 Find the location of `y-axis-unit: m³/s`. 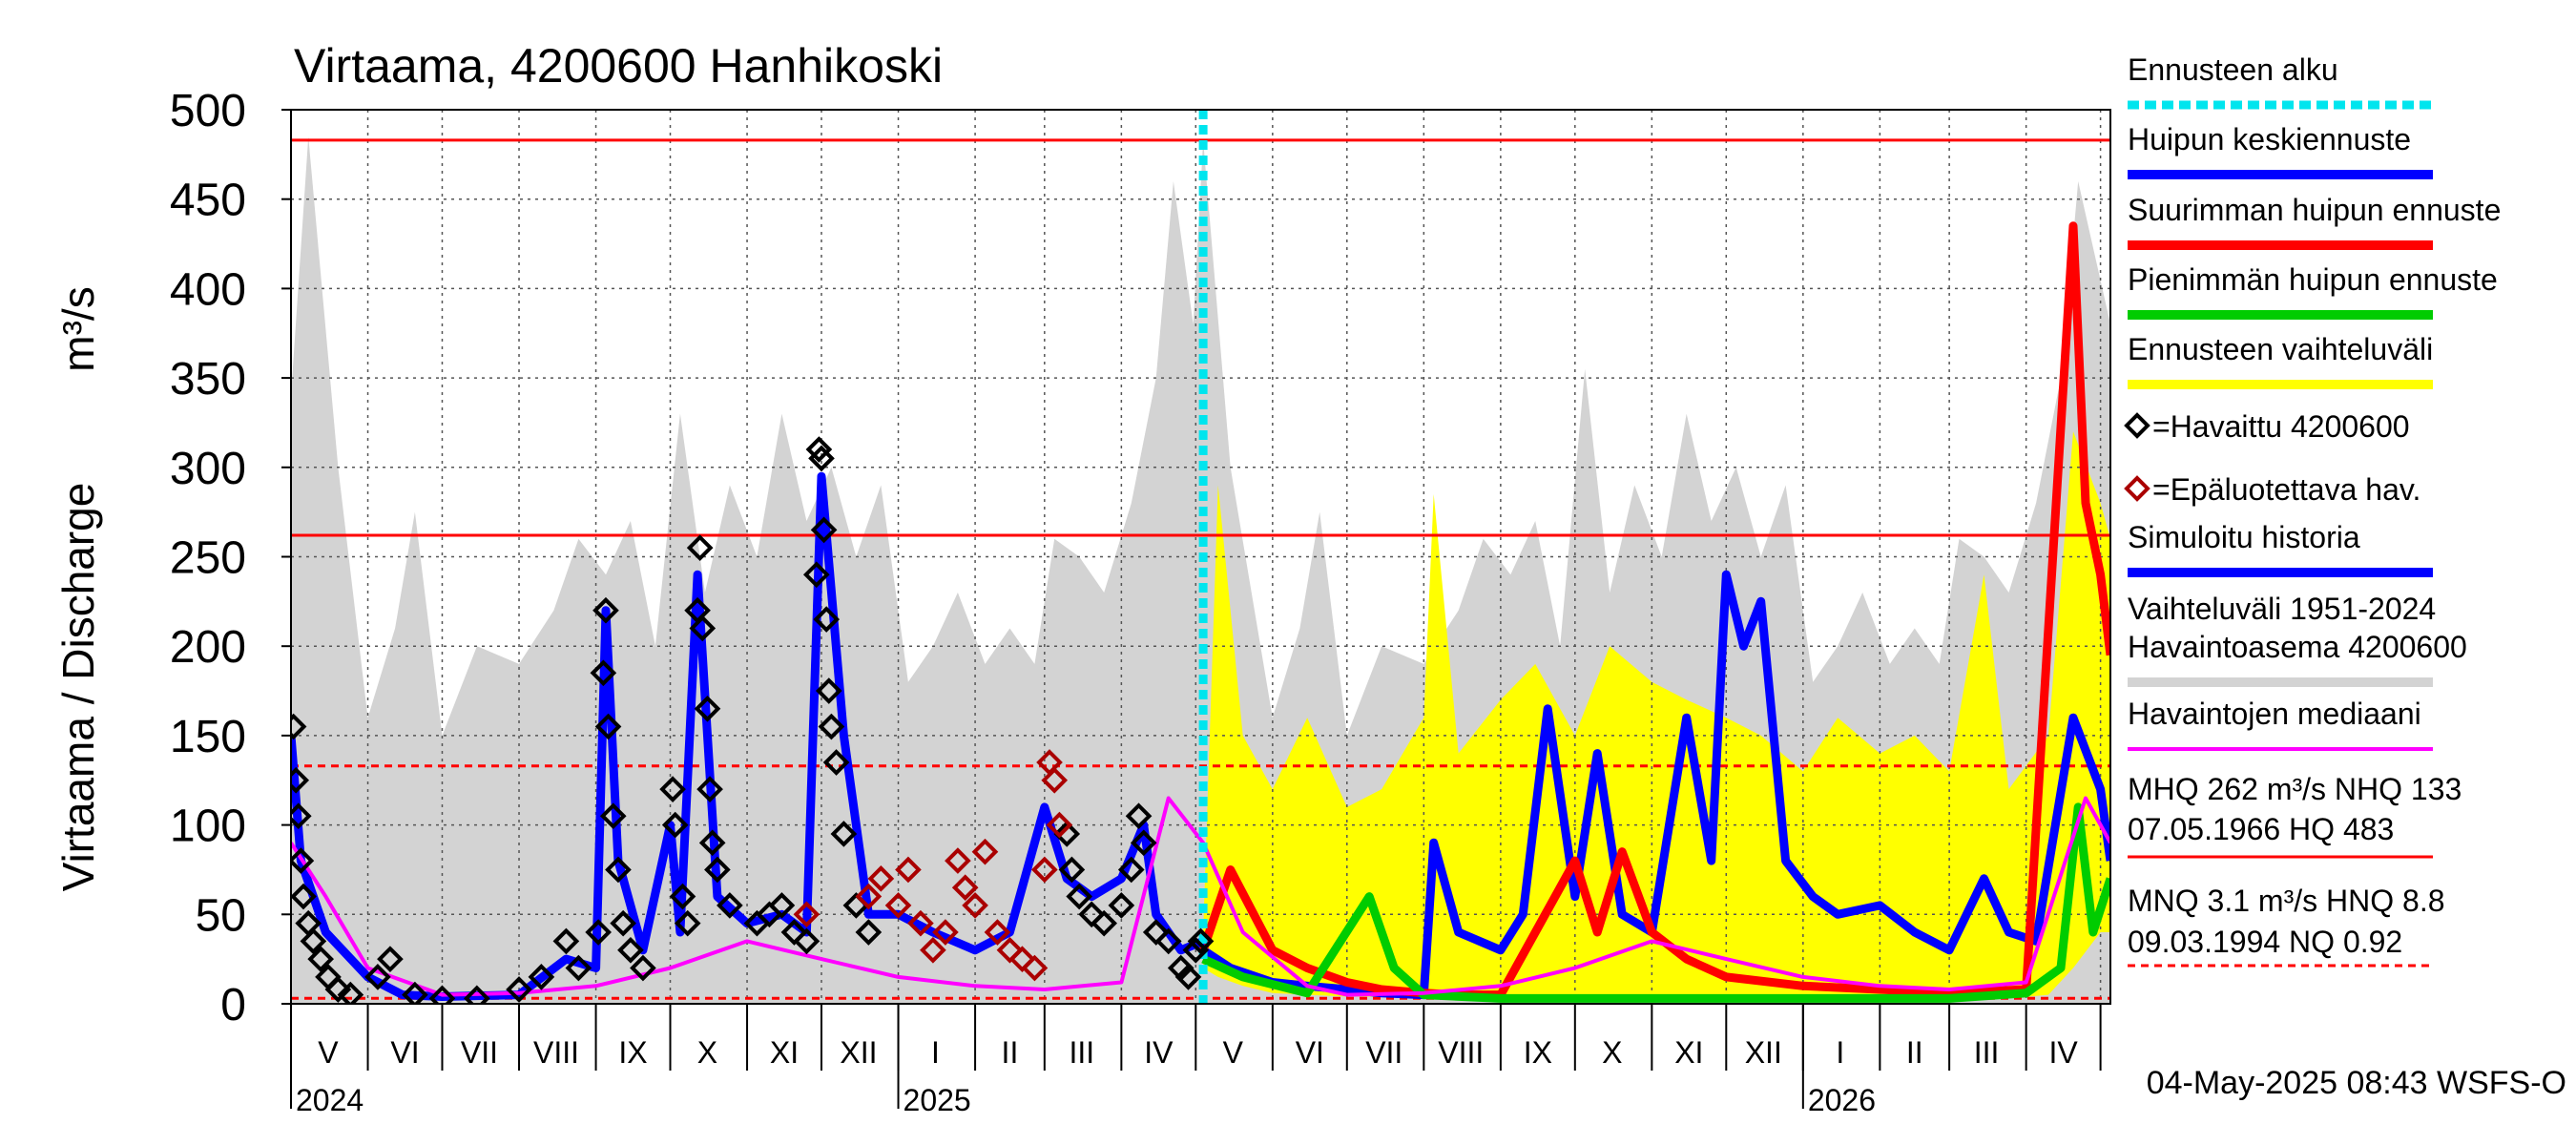

y-axis-unit: m³/s is located at coordinates (78, 328).